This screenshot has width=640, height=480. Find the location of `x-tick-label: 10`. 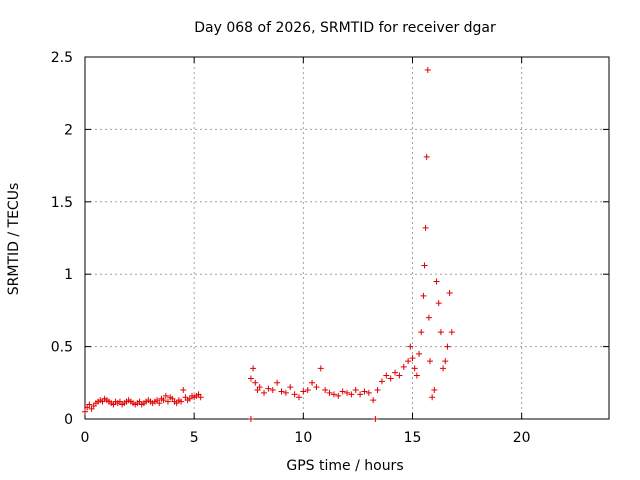

x-tick-label: 10 is located at coordinates (303, 438).